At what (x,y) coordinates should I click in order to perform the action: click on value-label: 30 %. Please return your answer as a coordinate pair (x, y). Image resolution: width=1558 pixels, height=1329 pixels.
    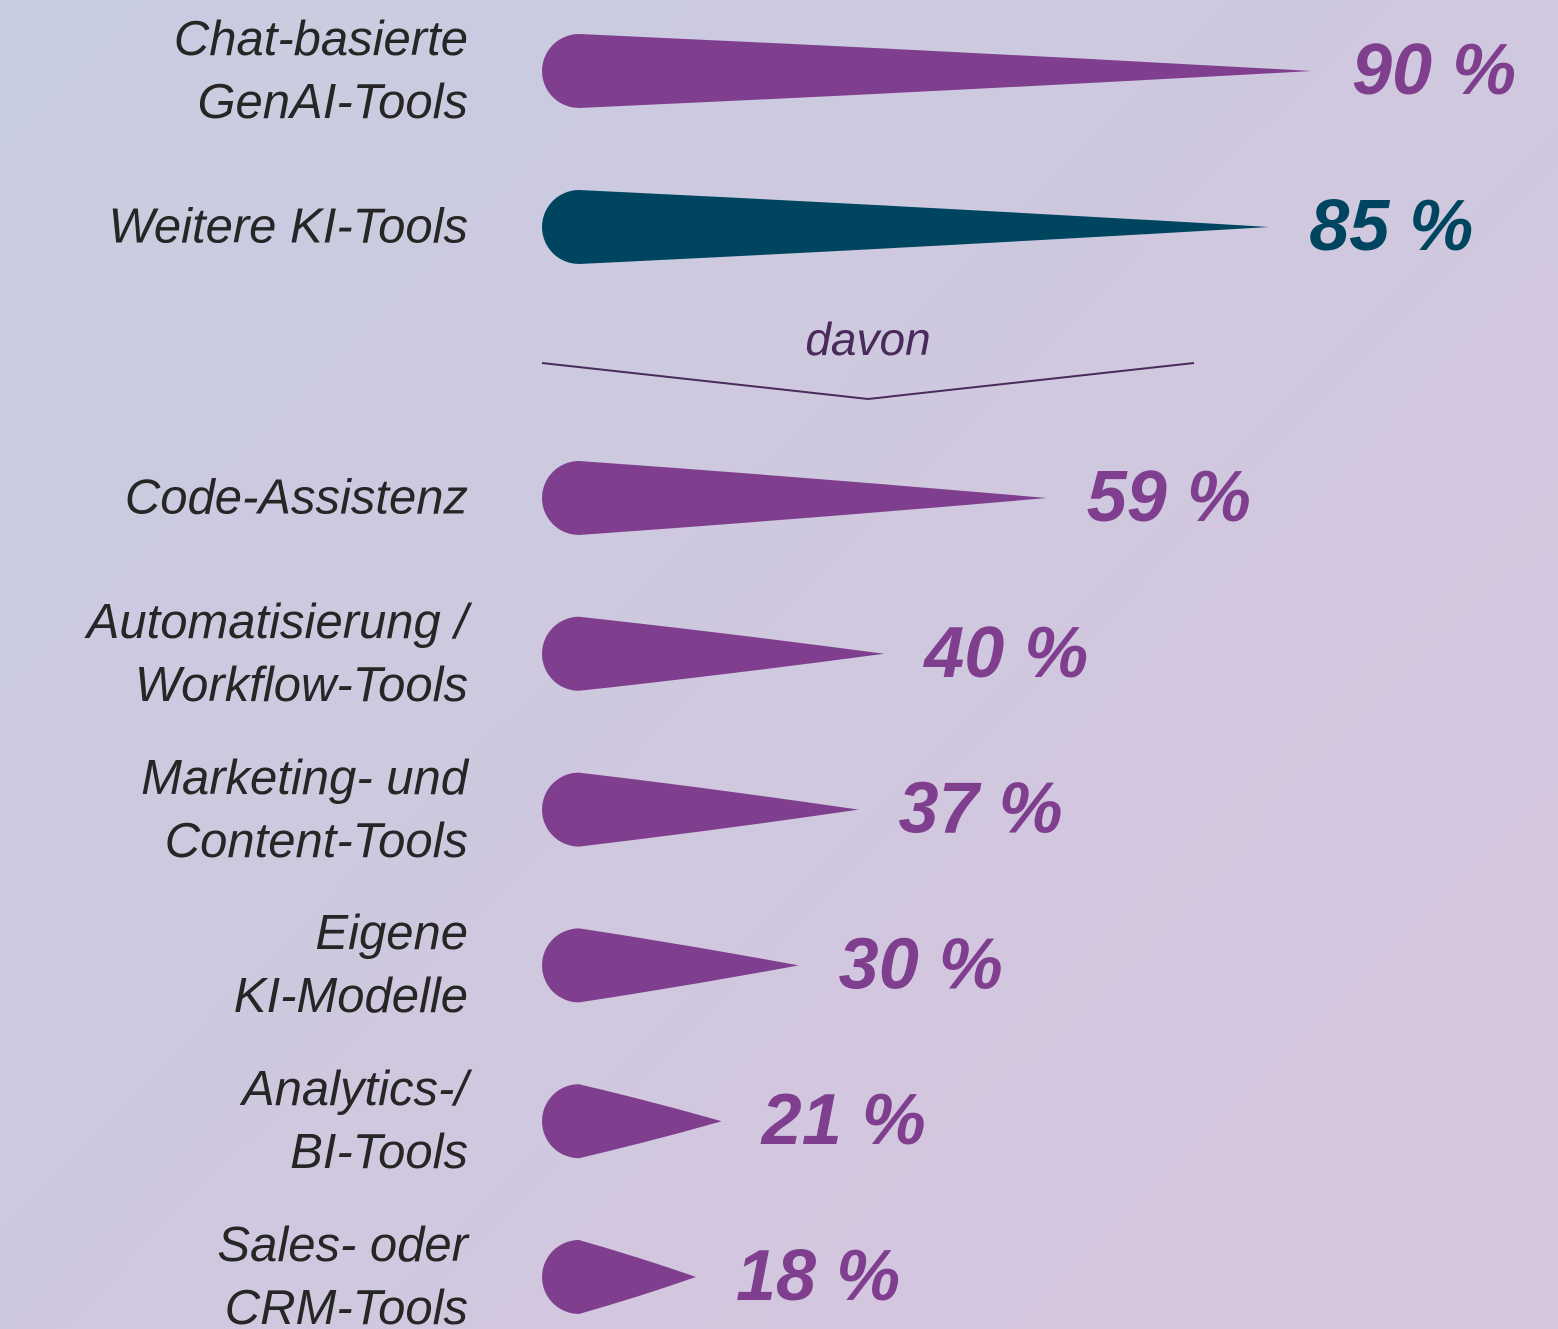
    Looking at the image, I should click on (921, 964).